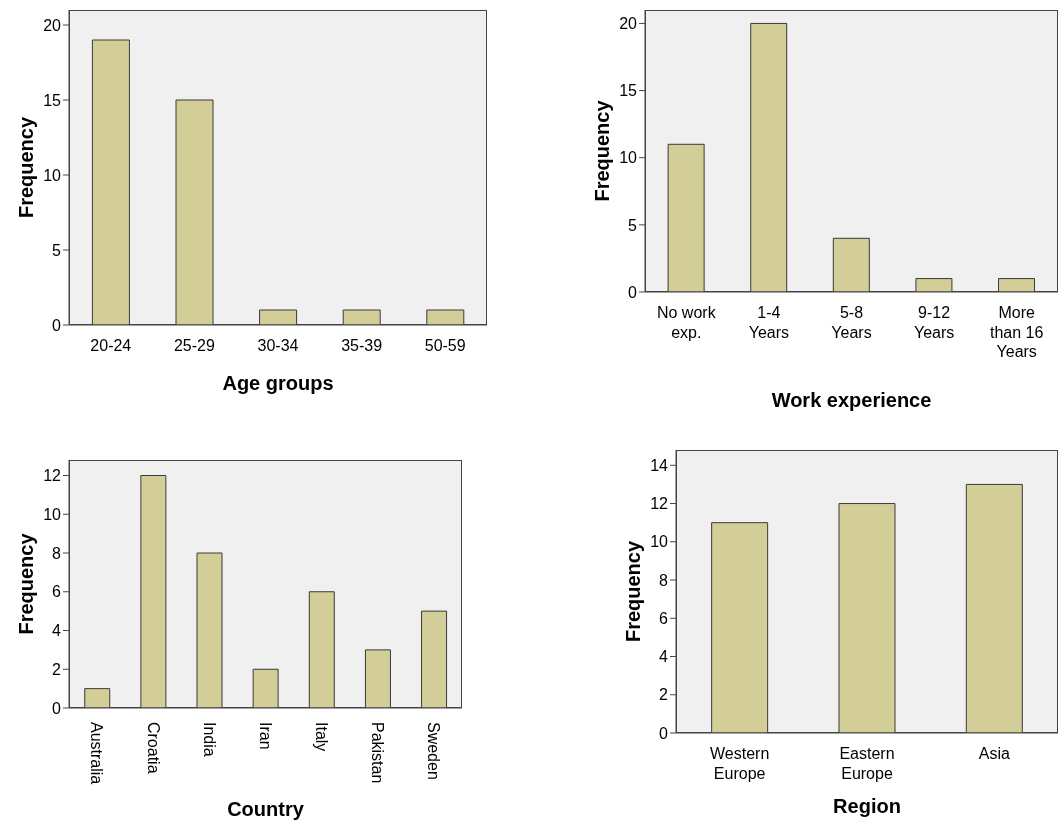 This screenshot has width=1063, height=825. What do you see at coordinates (209, 739) in the screenshot?
I see `x-tick-label: India` at bounding box center [209, 739].